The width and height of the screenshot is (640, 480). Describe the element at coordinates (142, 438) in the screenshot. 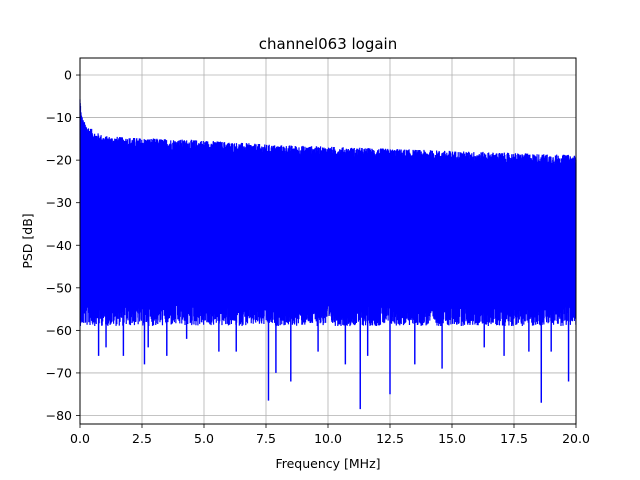

I see `x-tick-label: 2.5` at that location.